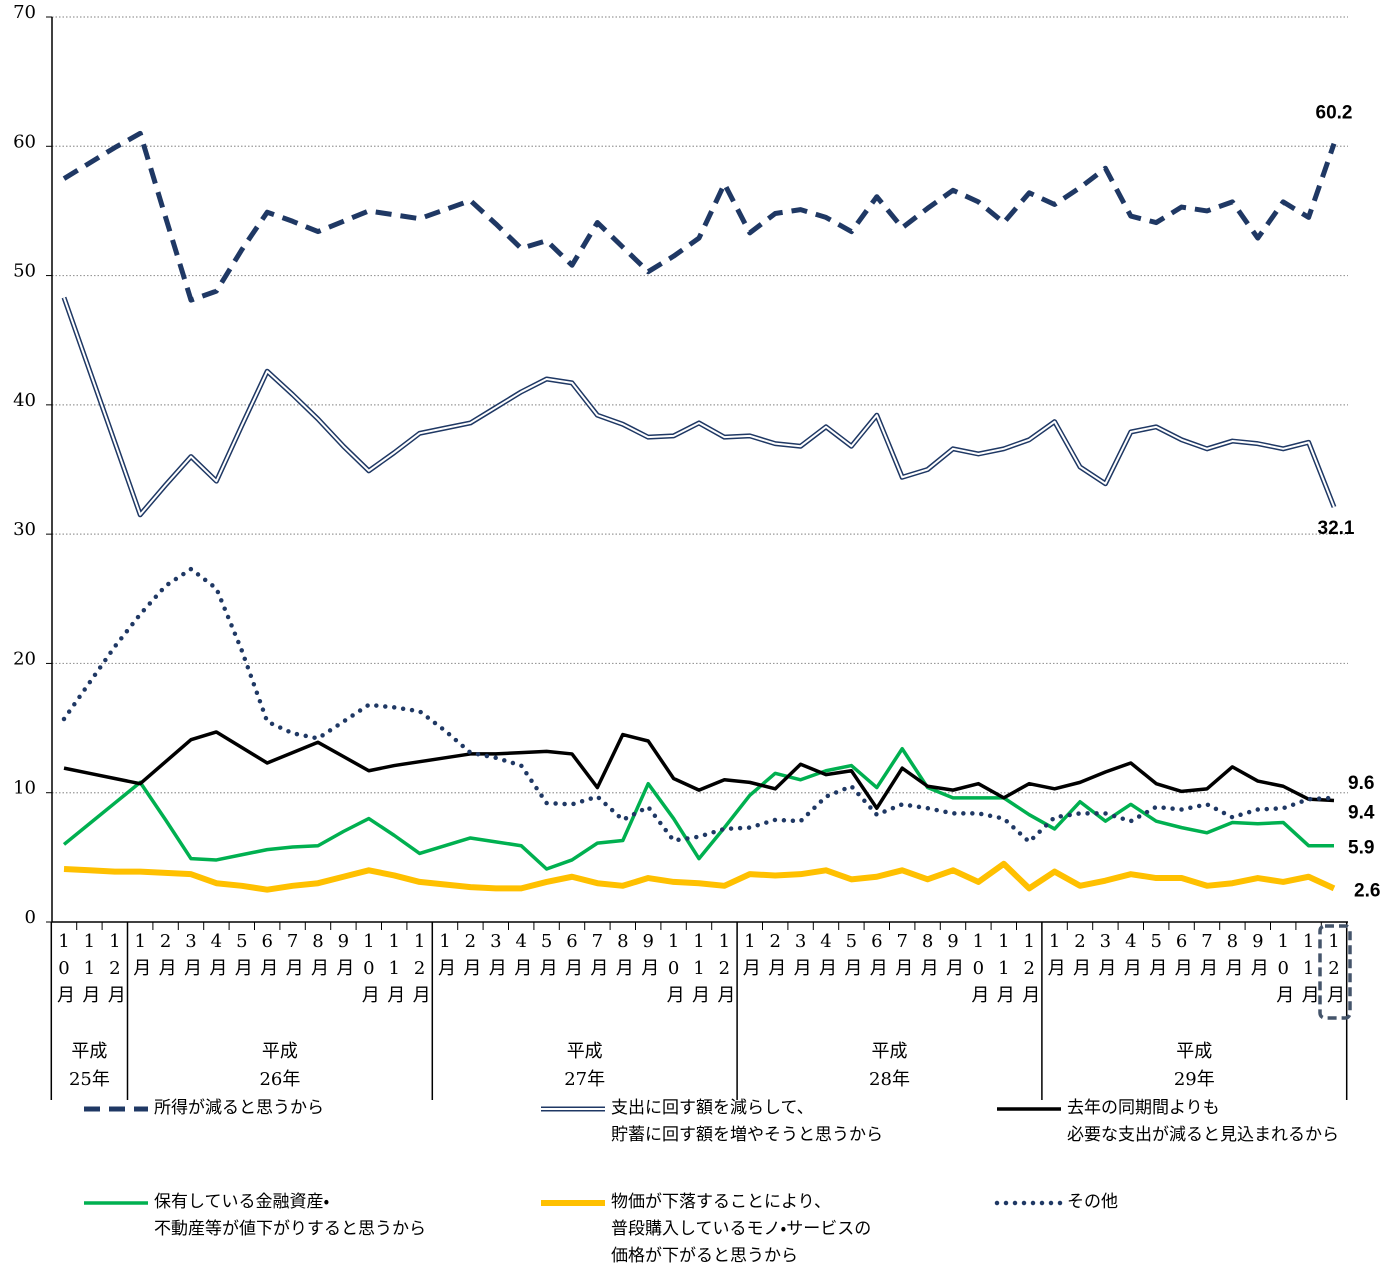  Describe the element at coordinates (1361, 783) in the screenshot. I see `value-label: 9.6` at that location.